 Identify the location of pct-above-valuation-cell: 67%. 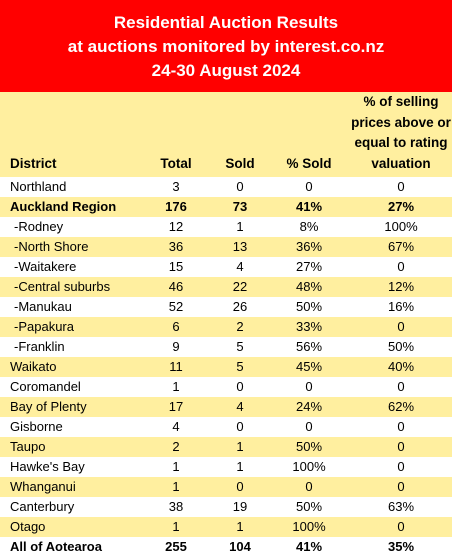
(401, 246).